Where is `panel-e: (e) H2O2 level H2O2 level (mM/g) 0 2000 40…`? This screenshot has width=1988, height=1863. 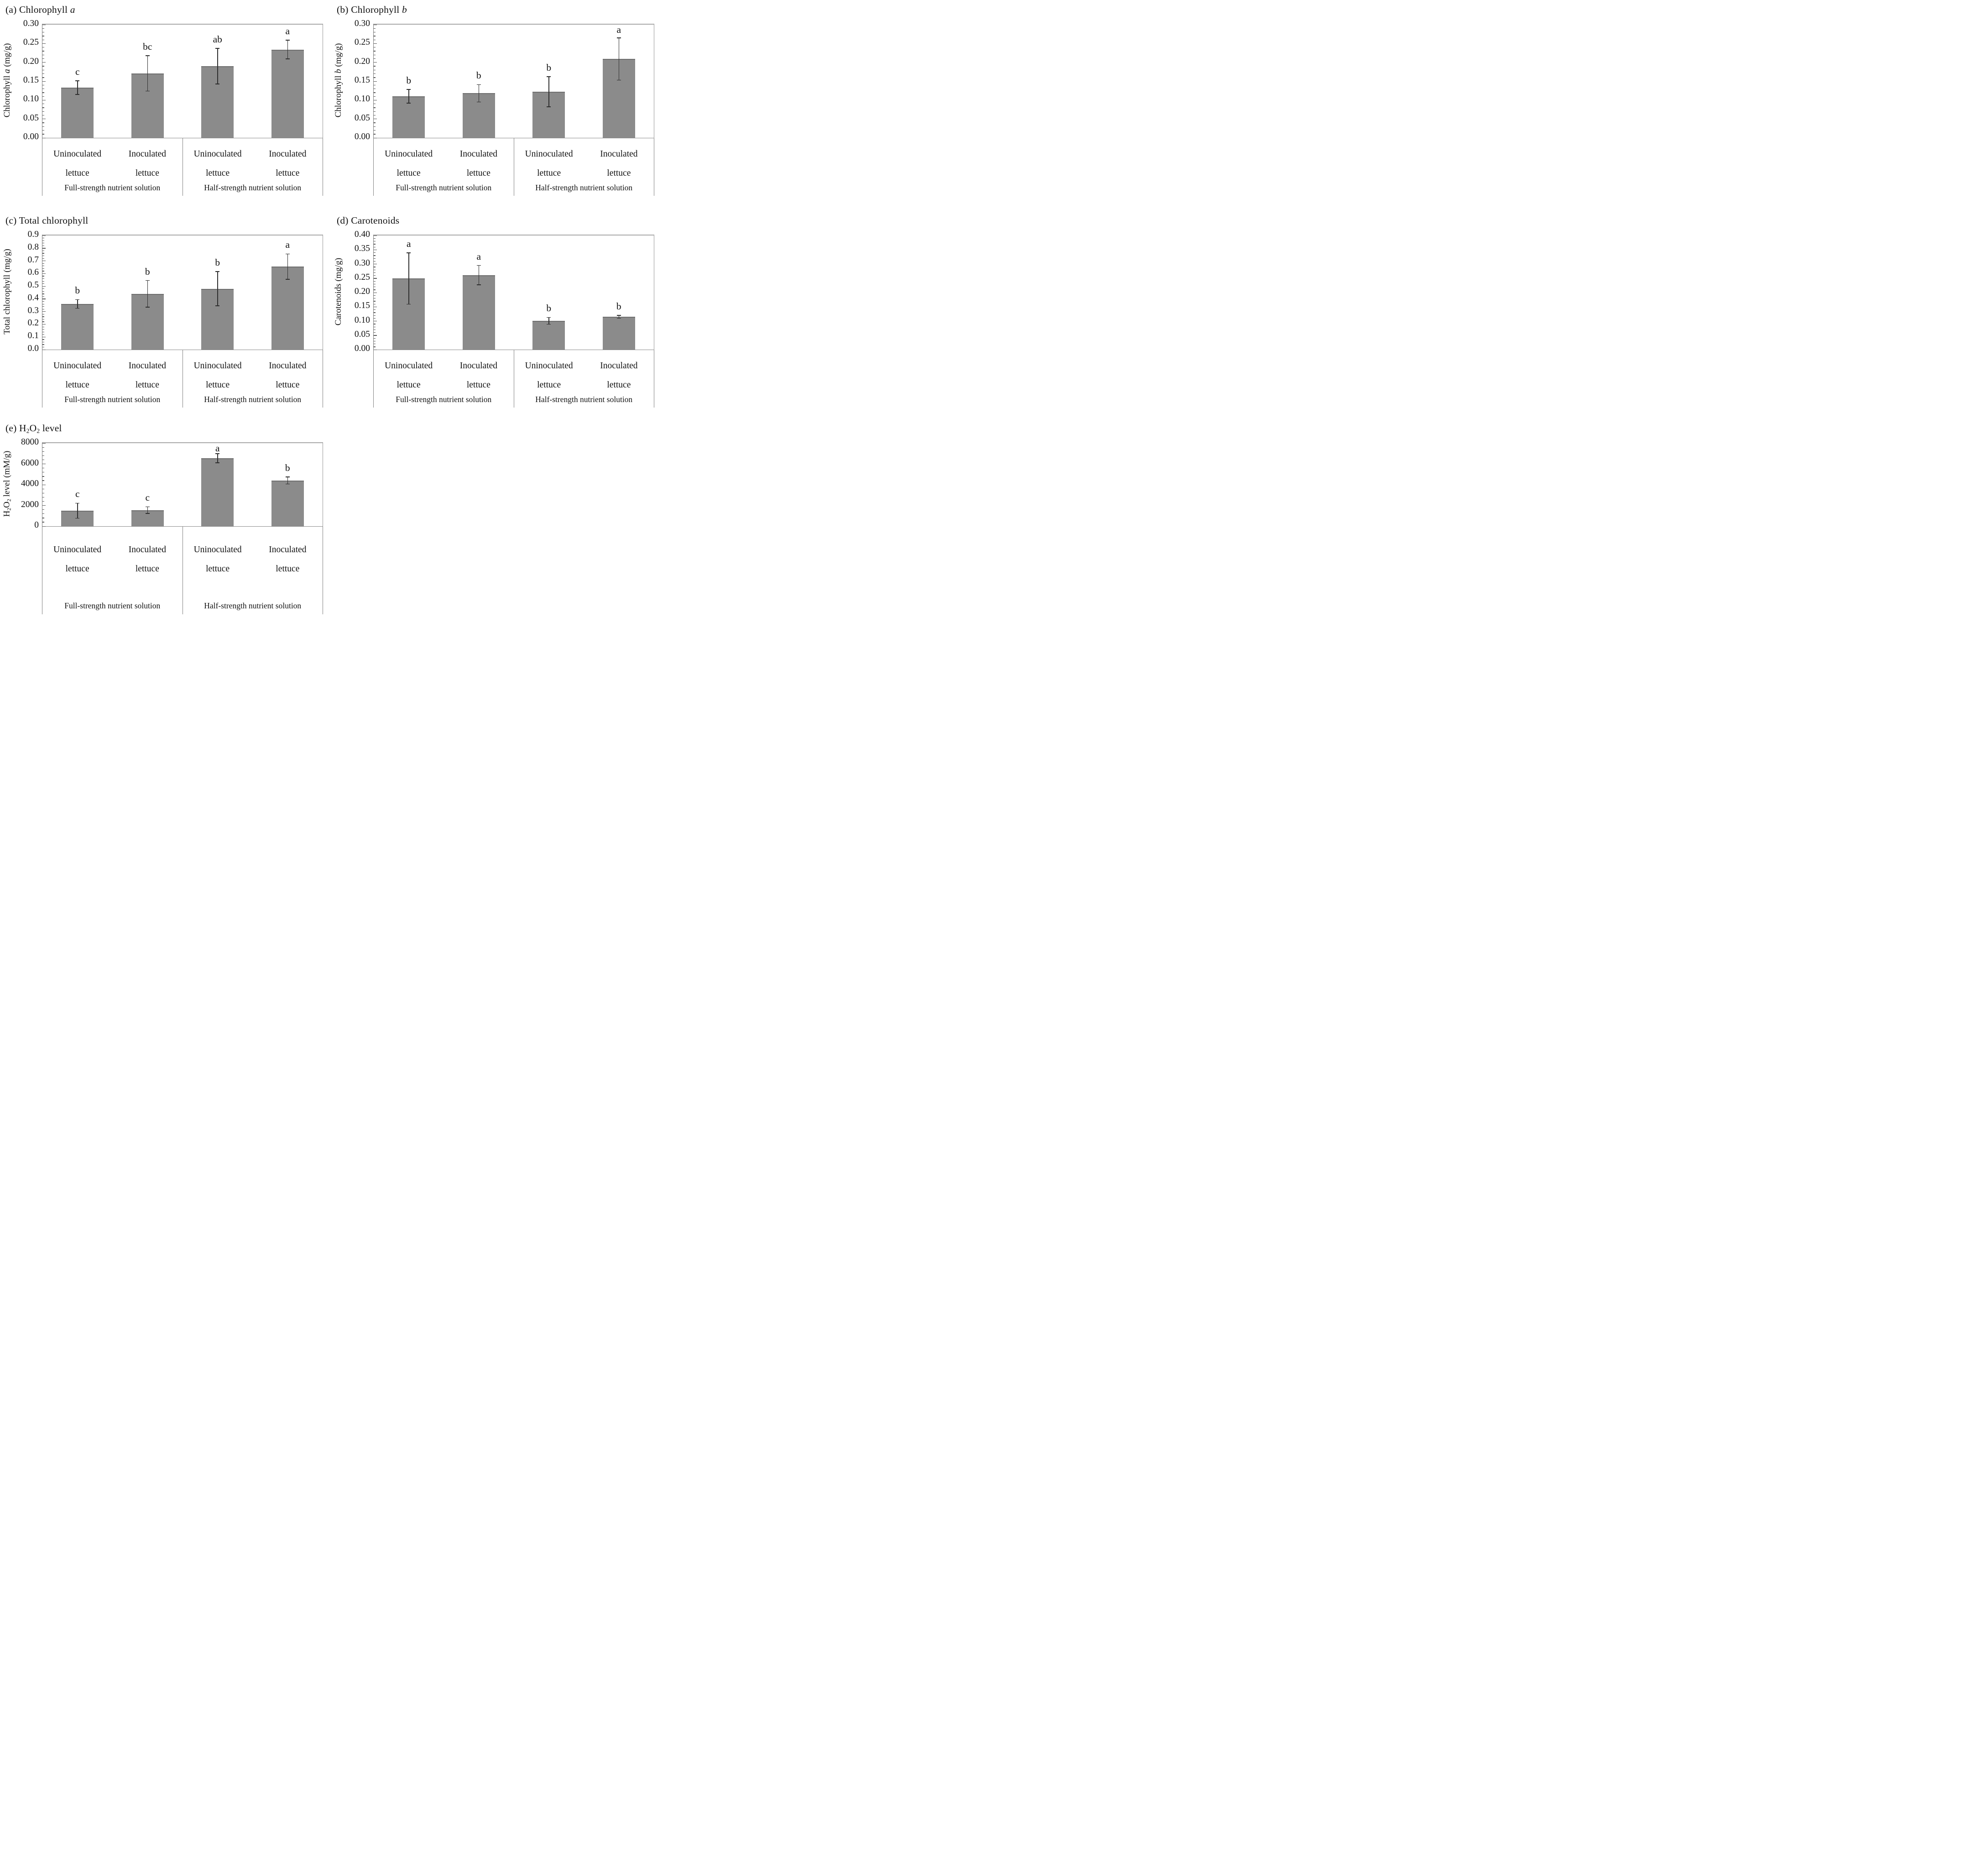
panel-e: (e) H2O2 level H2O2 level (mM/g) 0 2000 40… is located at coordinates (165, 521).